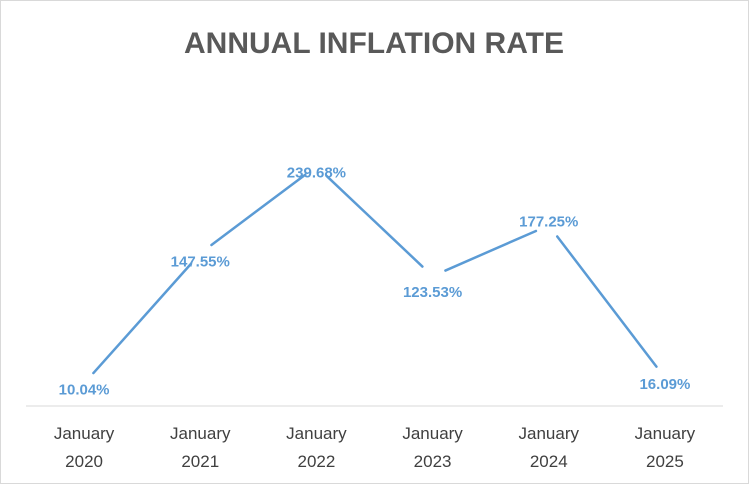  What do you see at coordinates (316, 447) in the screenshot?
I see `x-tick-label: January 2022` at bounding box center [316, 447].